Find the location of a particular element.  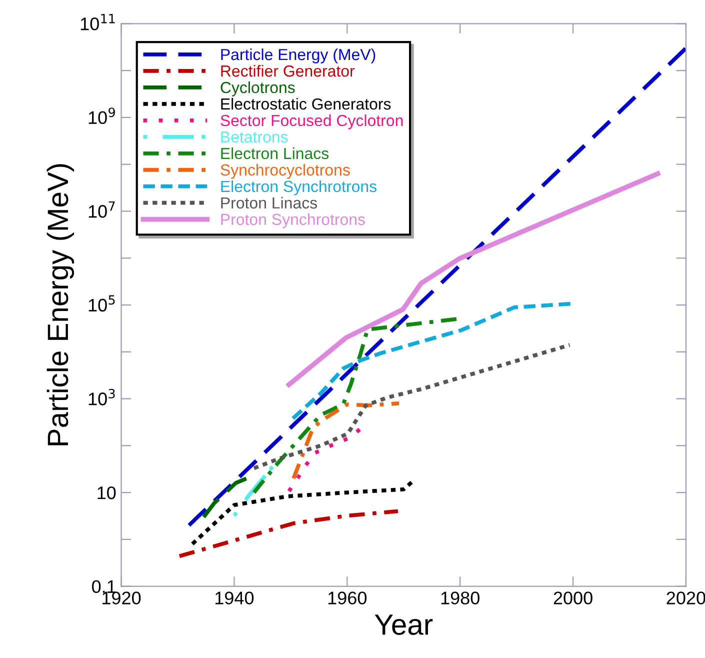

legend-label: Proton Synchrotrons is located at coordinates (293, 220).